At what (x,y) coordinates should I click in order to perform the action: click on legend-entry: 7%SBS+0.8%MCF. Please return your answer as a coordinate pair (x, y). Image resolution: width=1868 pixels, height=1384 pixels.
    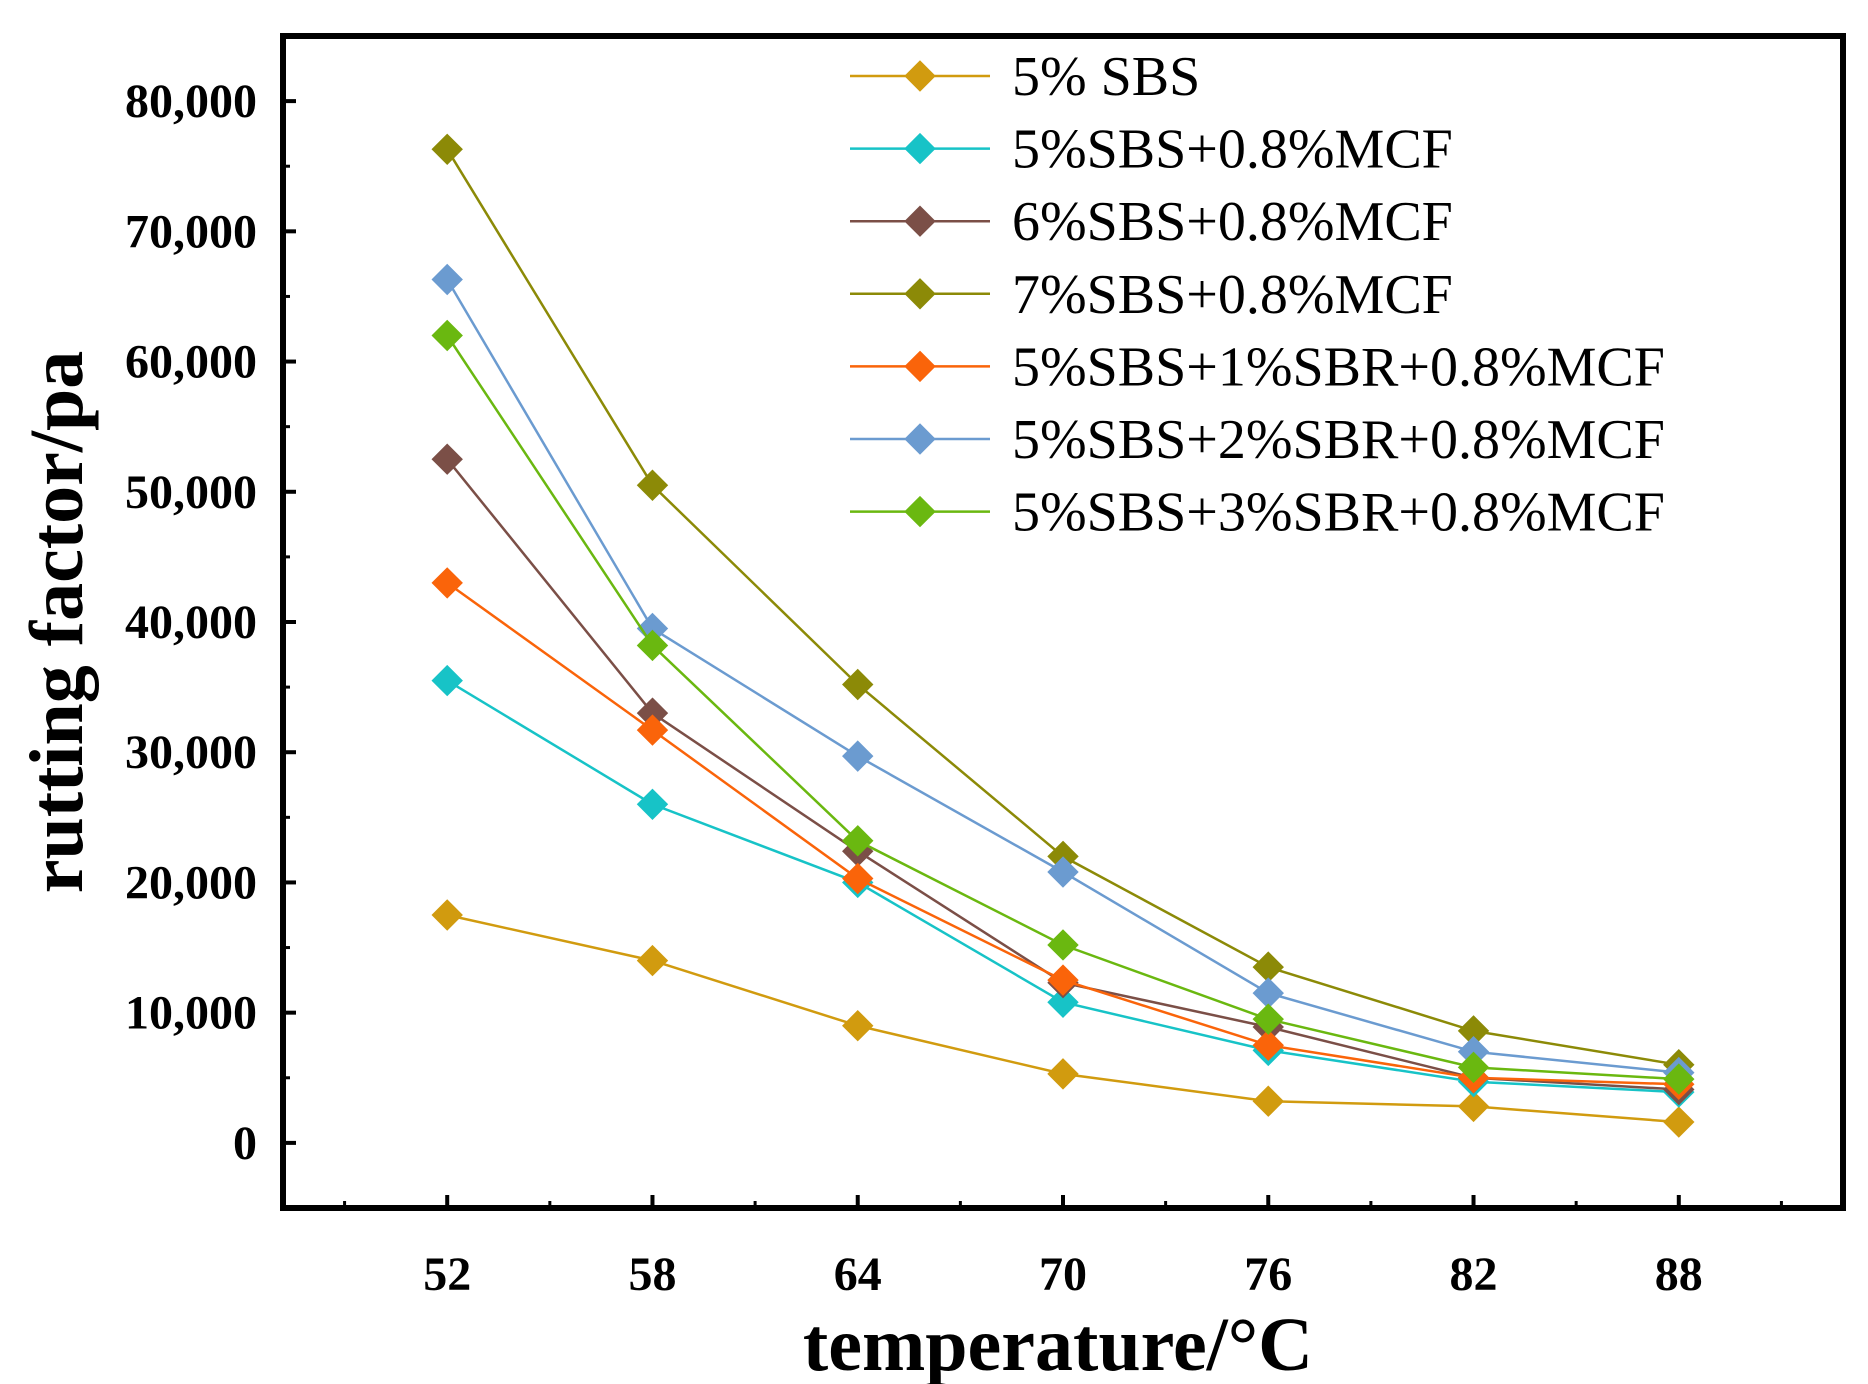
    Looking at the image, I should click on (1151, 295).